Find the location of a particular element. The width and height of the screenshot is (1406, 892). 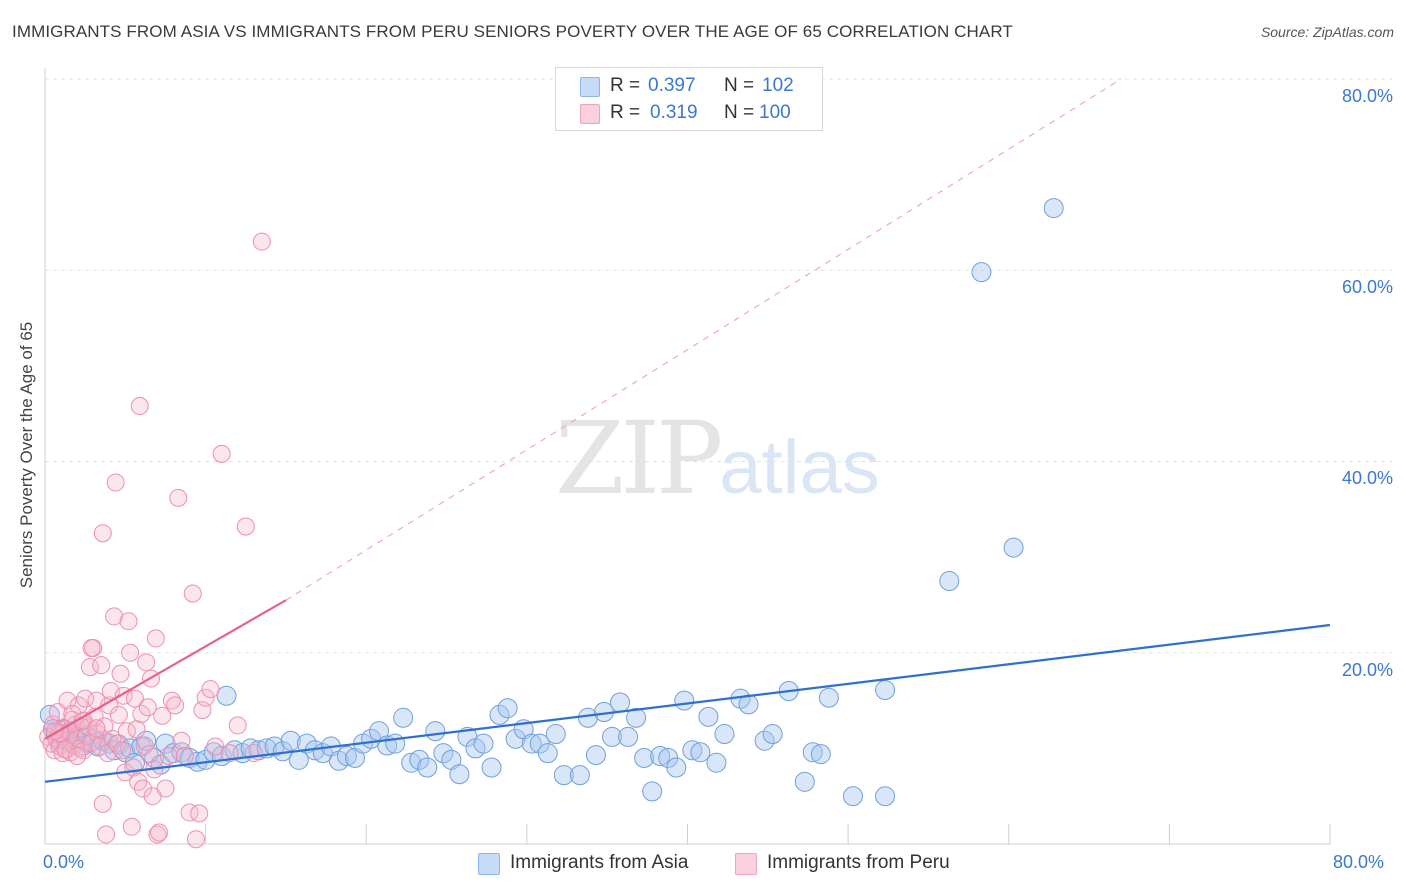

chart-source: Source: ZipAtlas.com is located at coordinates (1327, 32).